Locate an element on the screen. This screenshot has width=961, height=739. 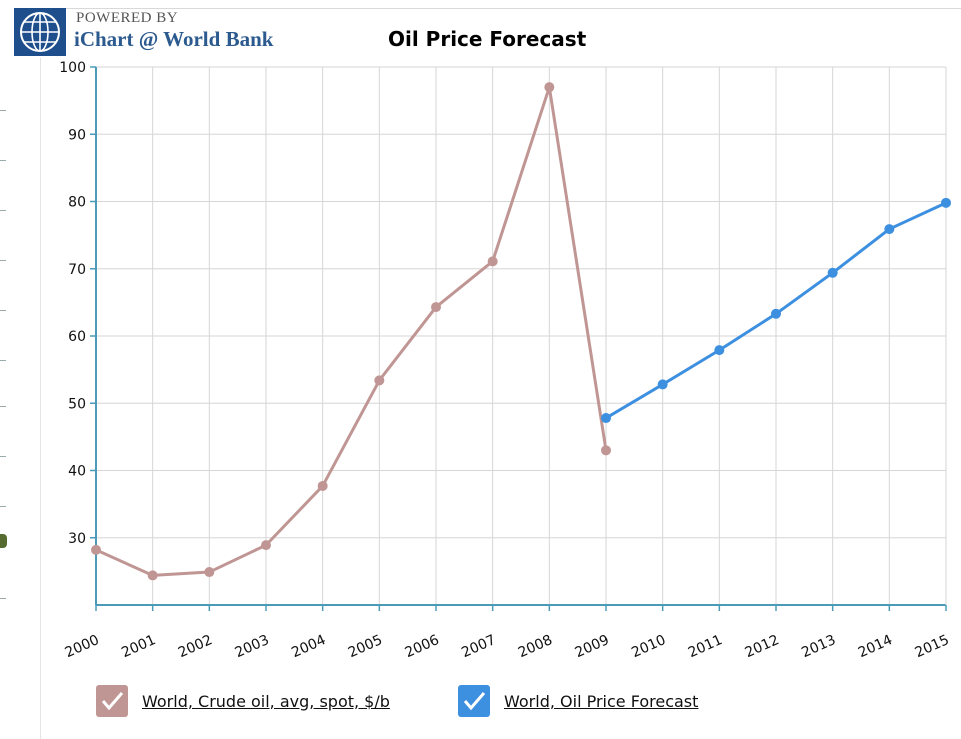
y-tick-label: 70 is located at coordinates (77, 270).